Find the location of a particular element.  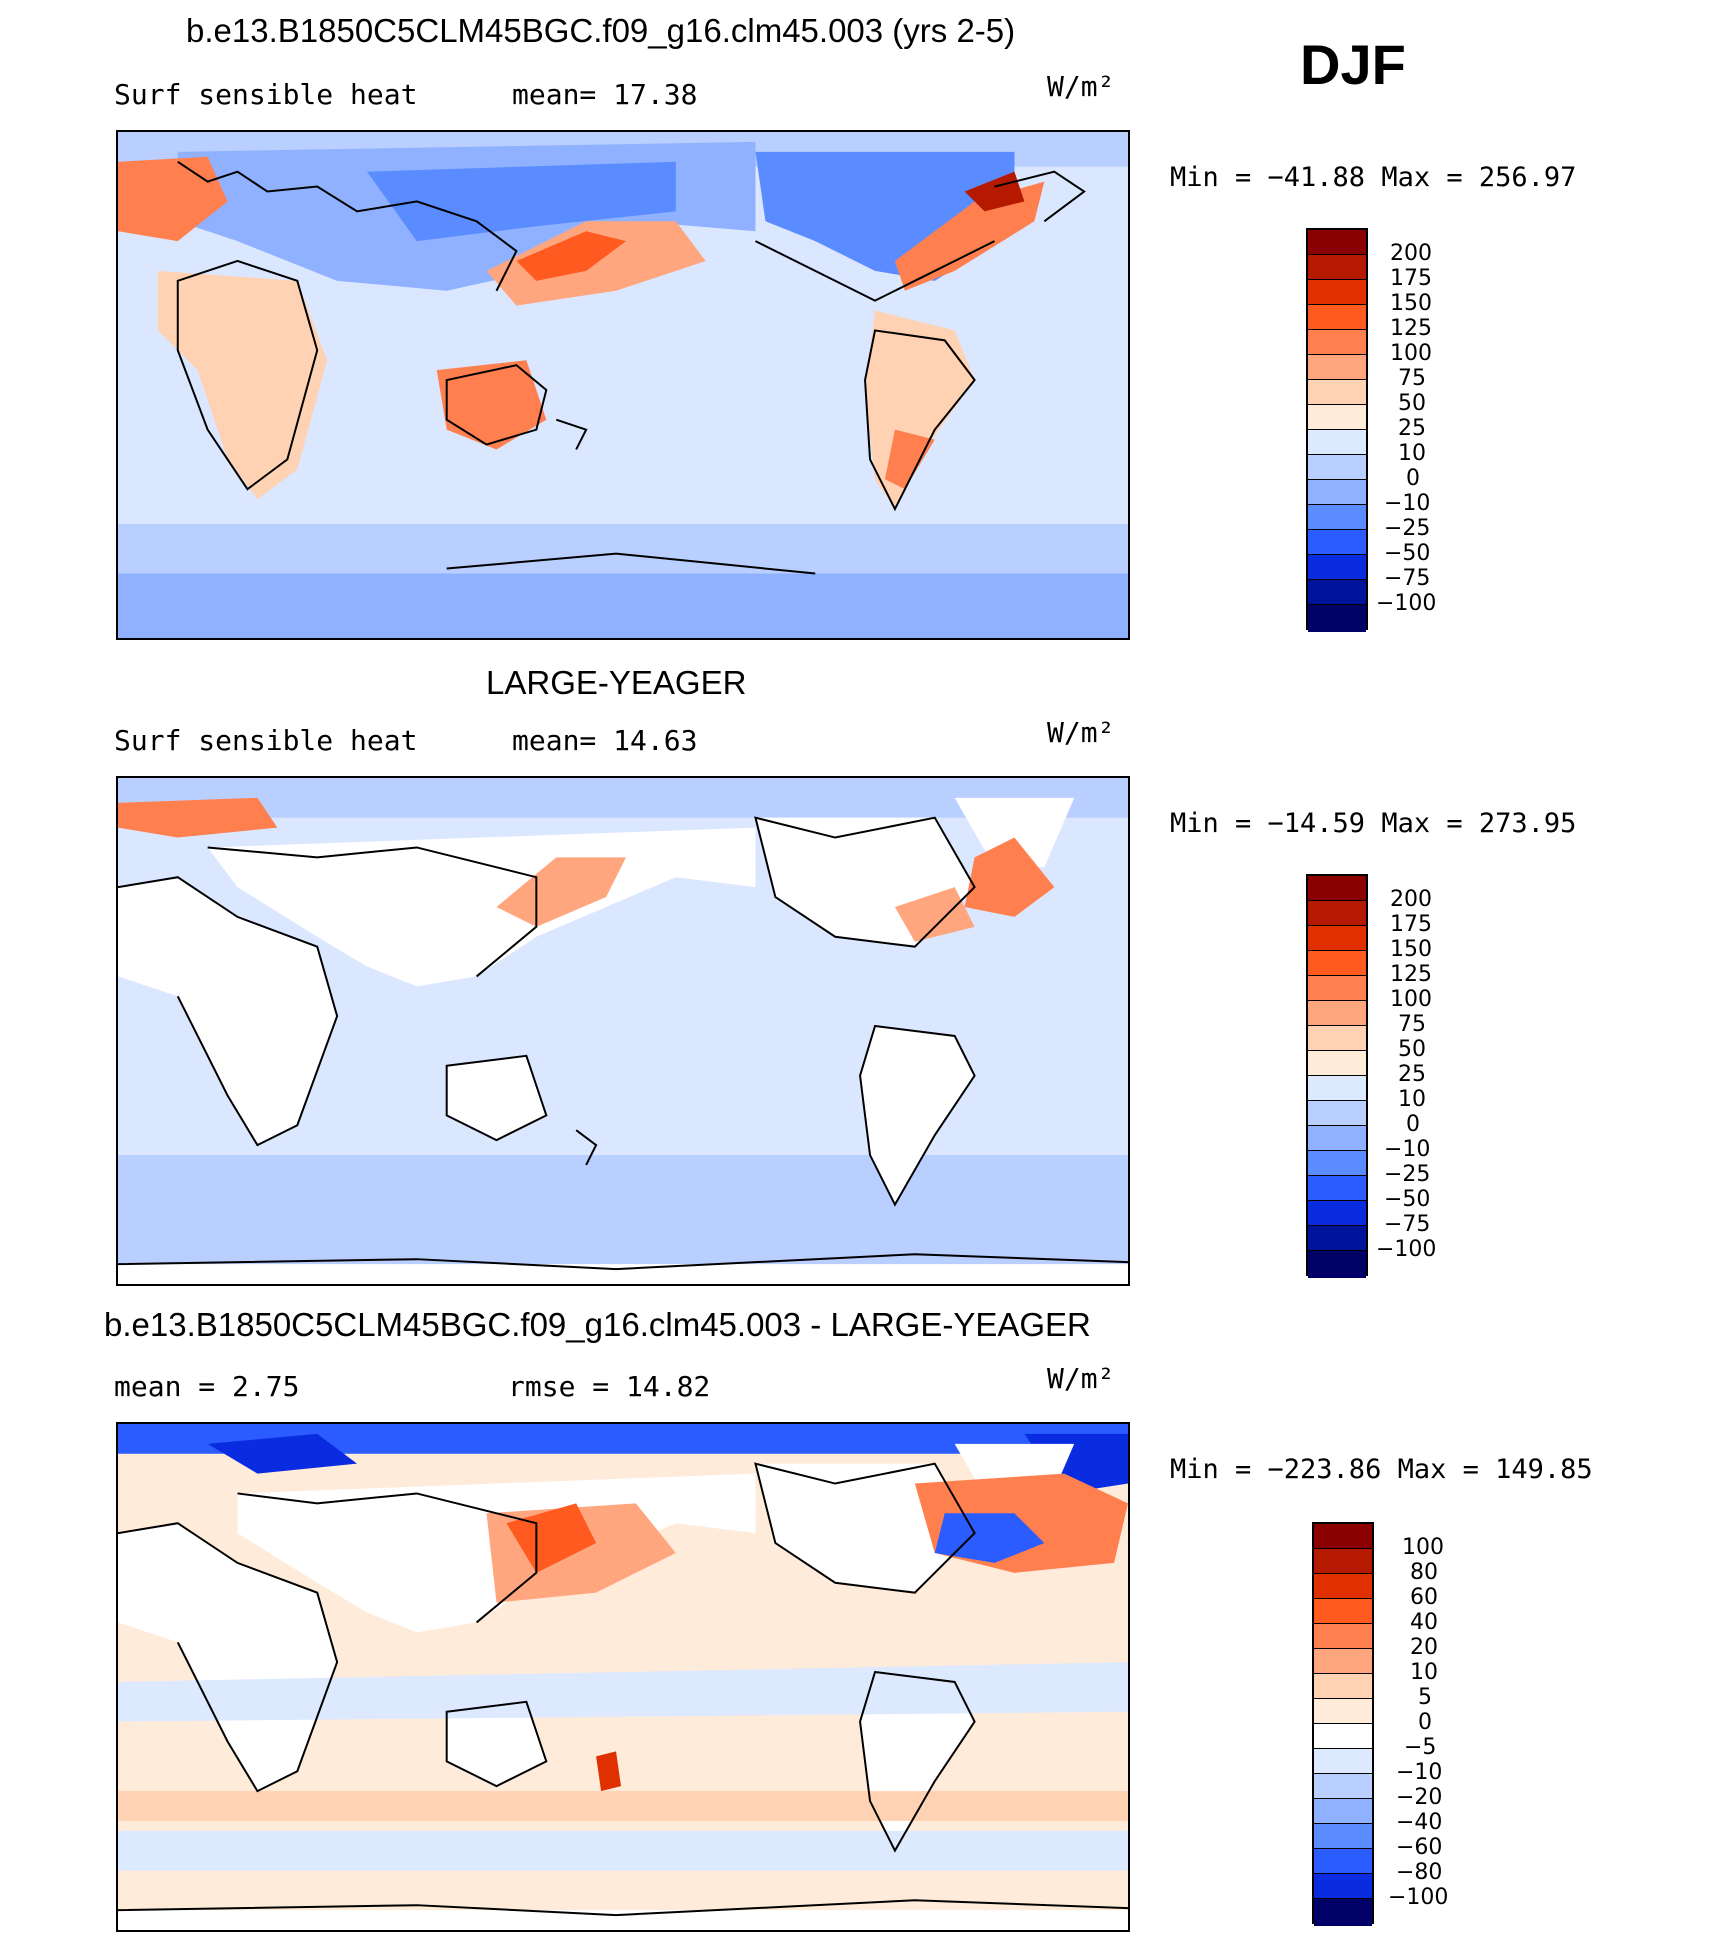

season-label: DJF is located at coordinates (1353, 64).